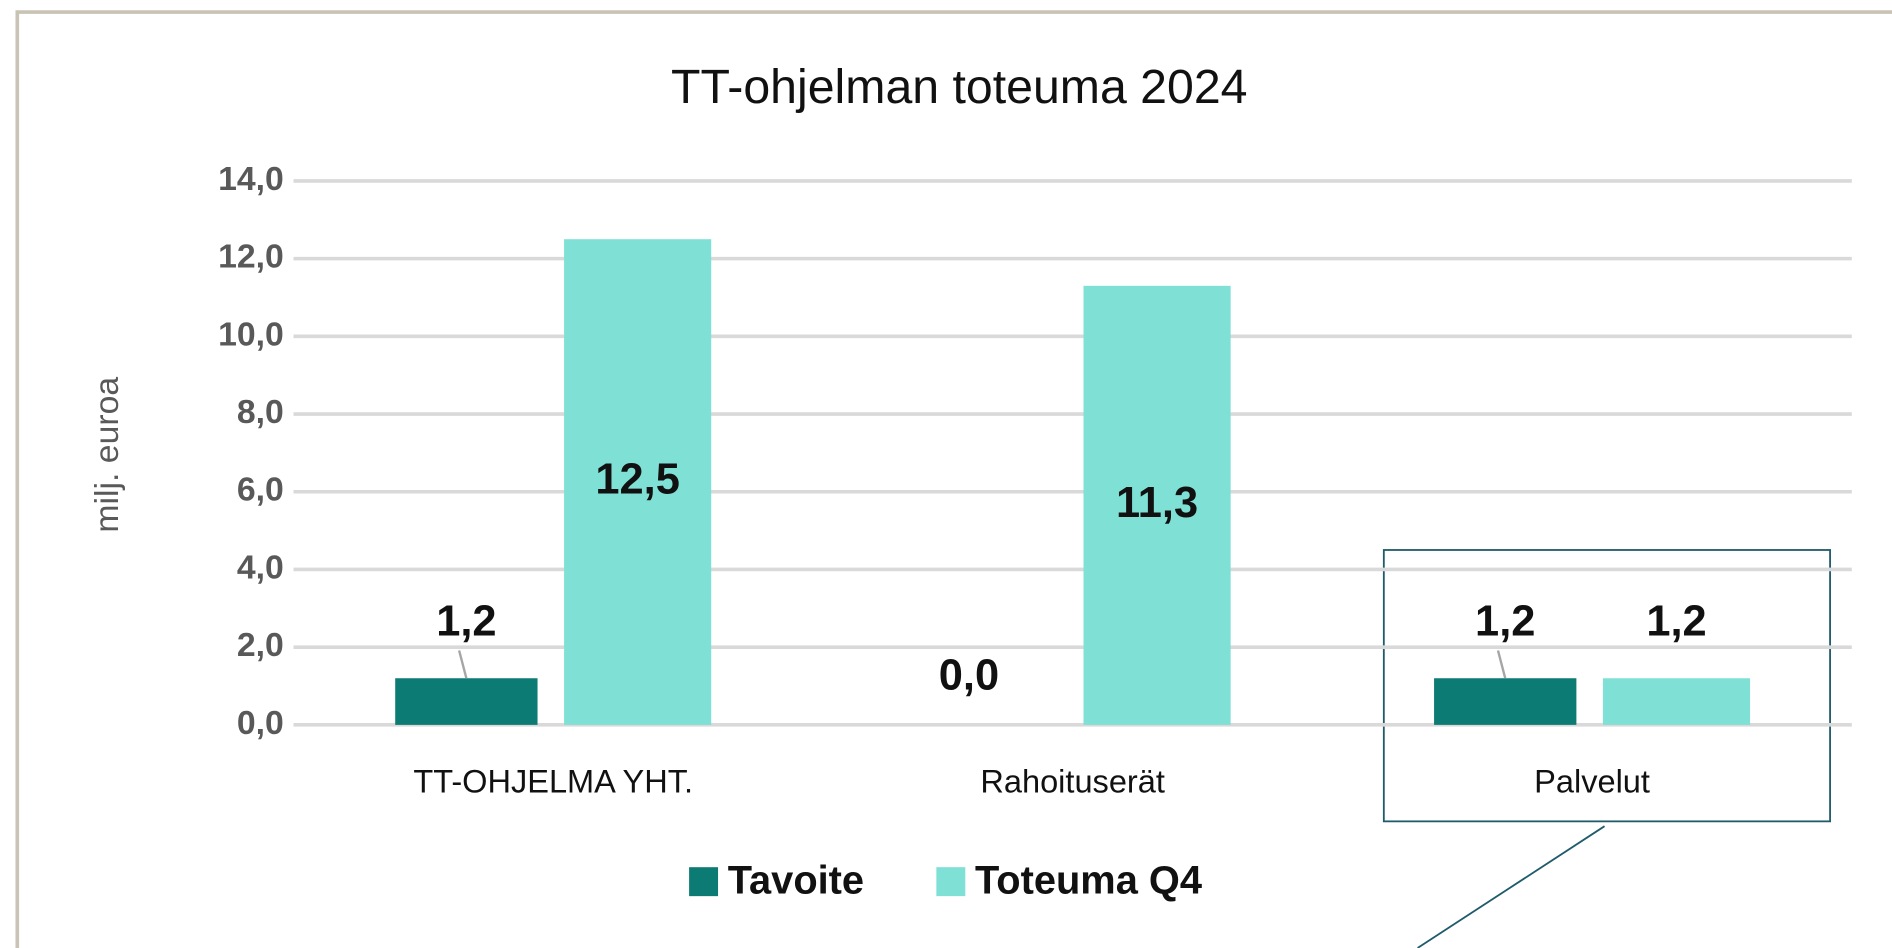 Image resolution: width=1892 pixels, height=948 pixels. I want to click on y-tick-label: 12,0, so click(251, 257).